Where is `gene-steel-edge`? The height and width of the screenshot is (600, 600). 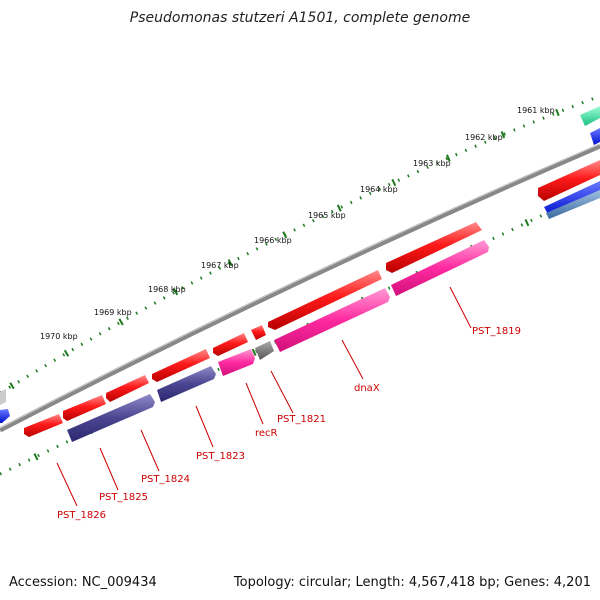
gene-steel-edge is located at coordinates (573, 204).